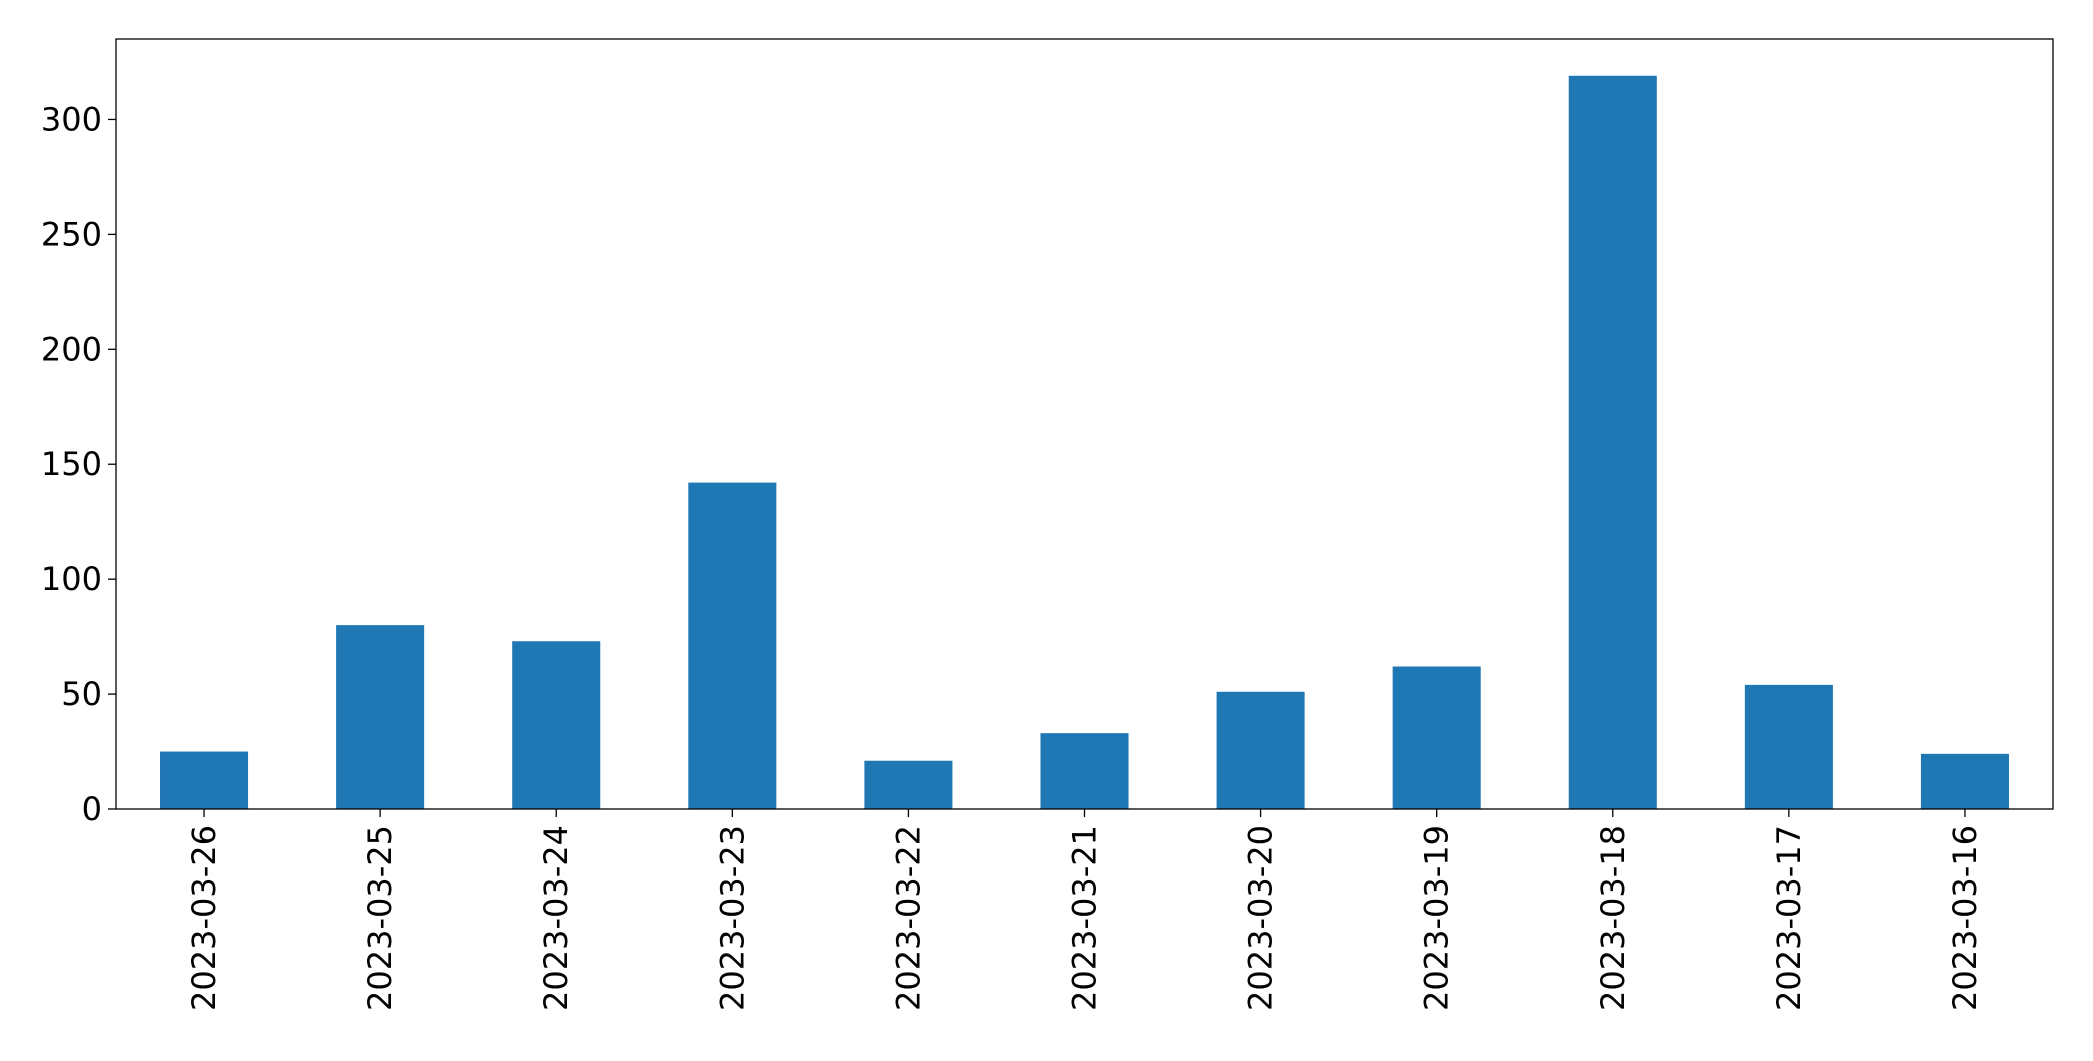 This screenshot has width=2093, height=1061. Describe the element at coordinates (1261, 918) in the screenshot. I see `x-tick-label: 2023-03-20` at that location.